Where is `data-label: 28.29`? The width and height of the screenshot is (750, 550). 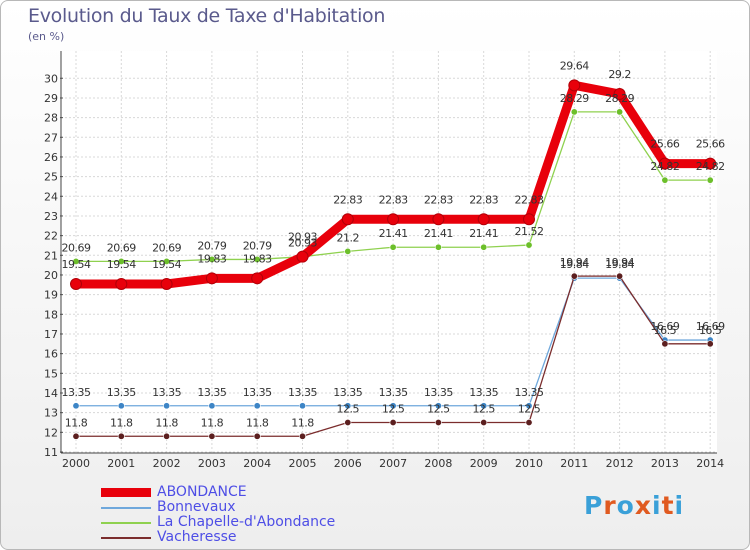
data-label: 28.29 is located at coordinates (619, 98).